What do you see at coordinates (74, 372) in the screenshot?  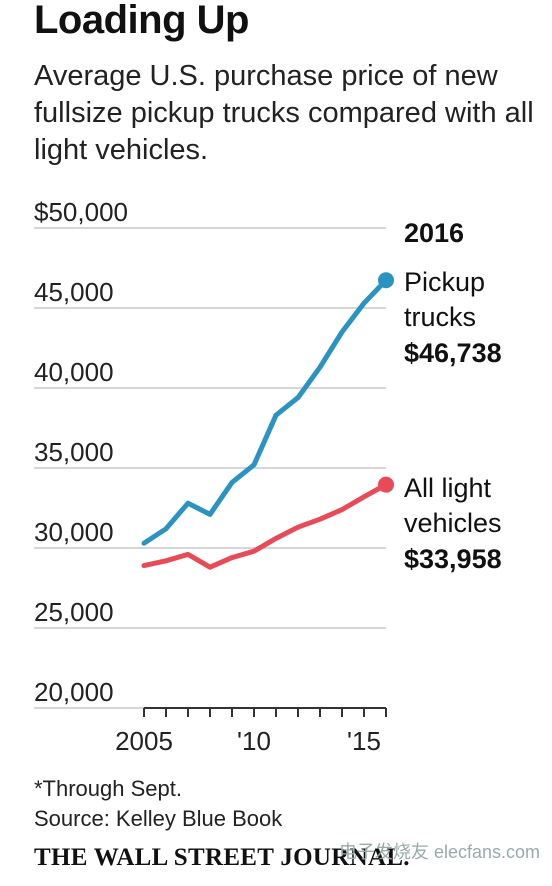 I see `y-tick-label: 40,000` at bounding box center [74, 372].